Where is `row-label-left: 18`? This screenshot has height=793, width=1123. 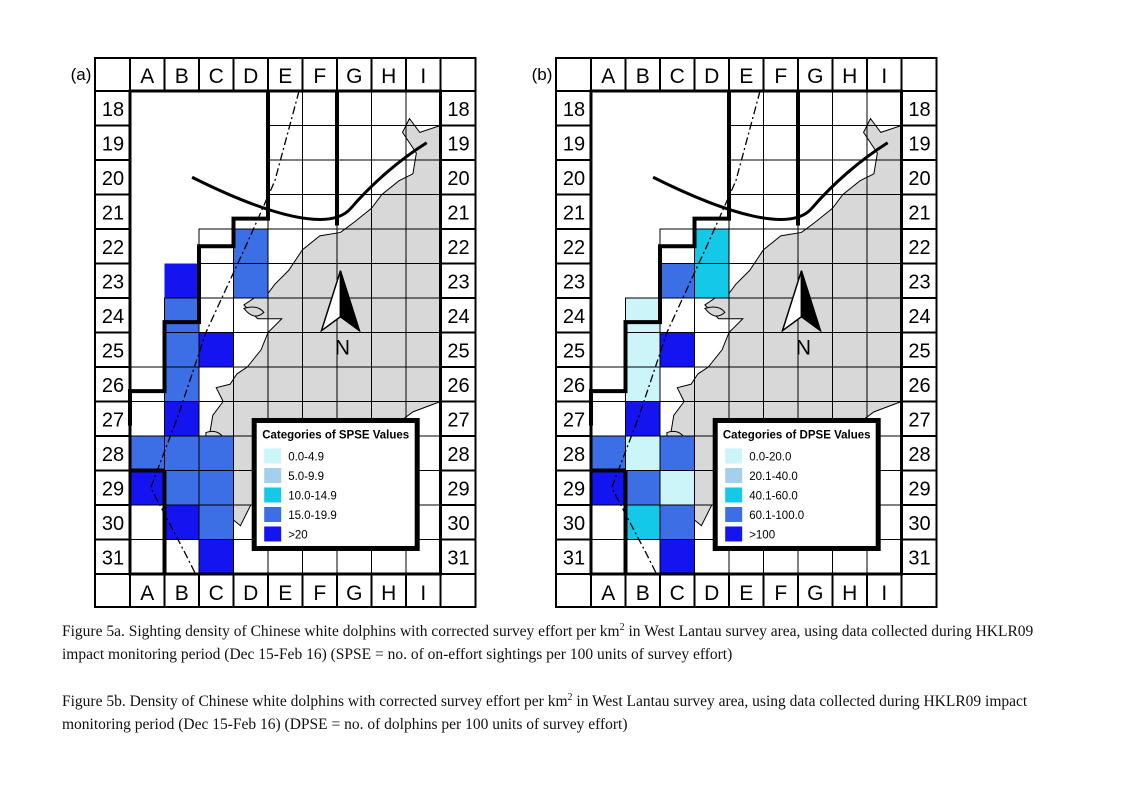 row-label-left: 18 is located at coordinates (113, 110).